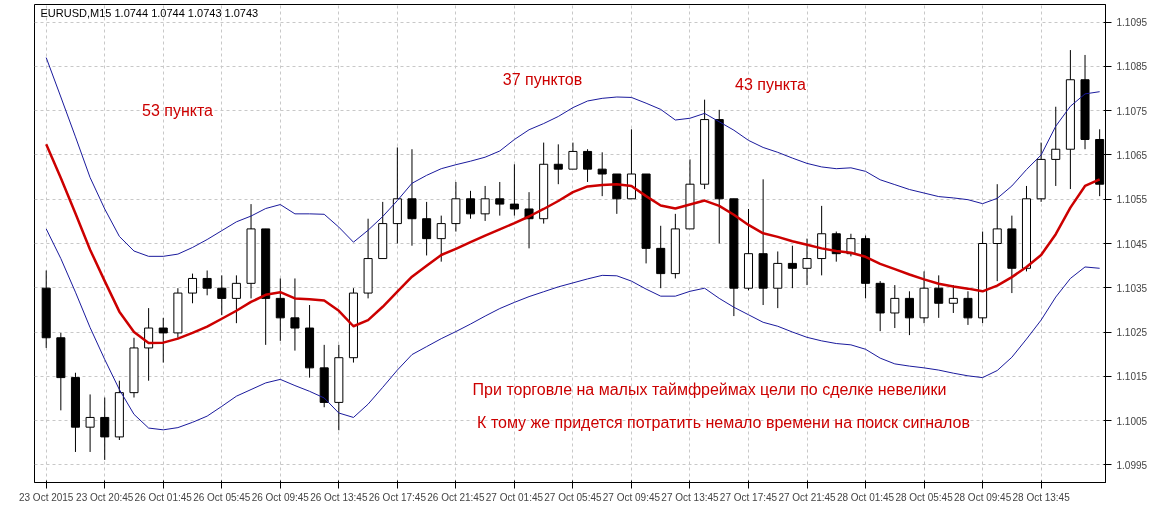 The image size is (1158, 511). What do you see at coordinates (149, 12) in the screenshot?
I see `chart-title: EURUSD,M15 1.0744 1.0744 1.0743 1.0743` at bounding box center [149, 12].